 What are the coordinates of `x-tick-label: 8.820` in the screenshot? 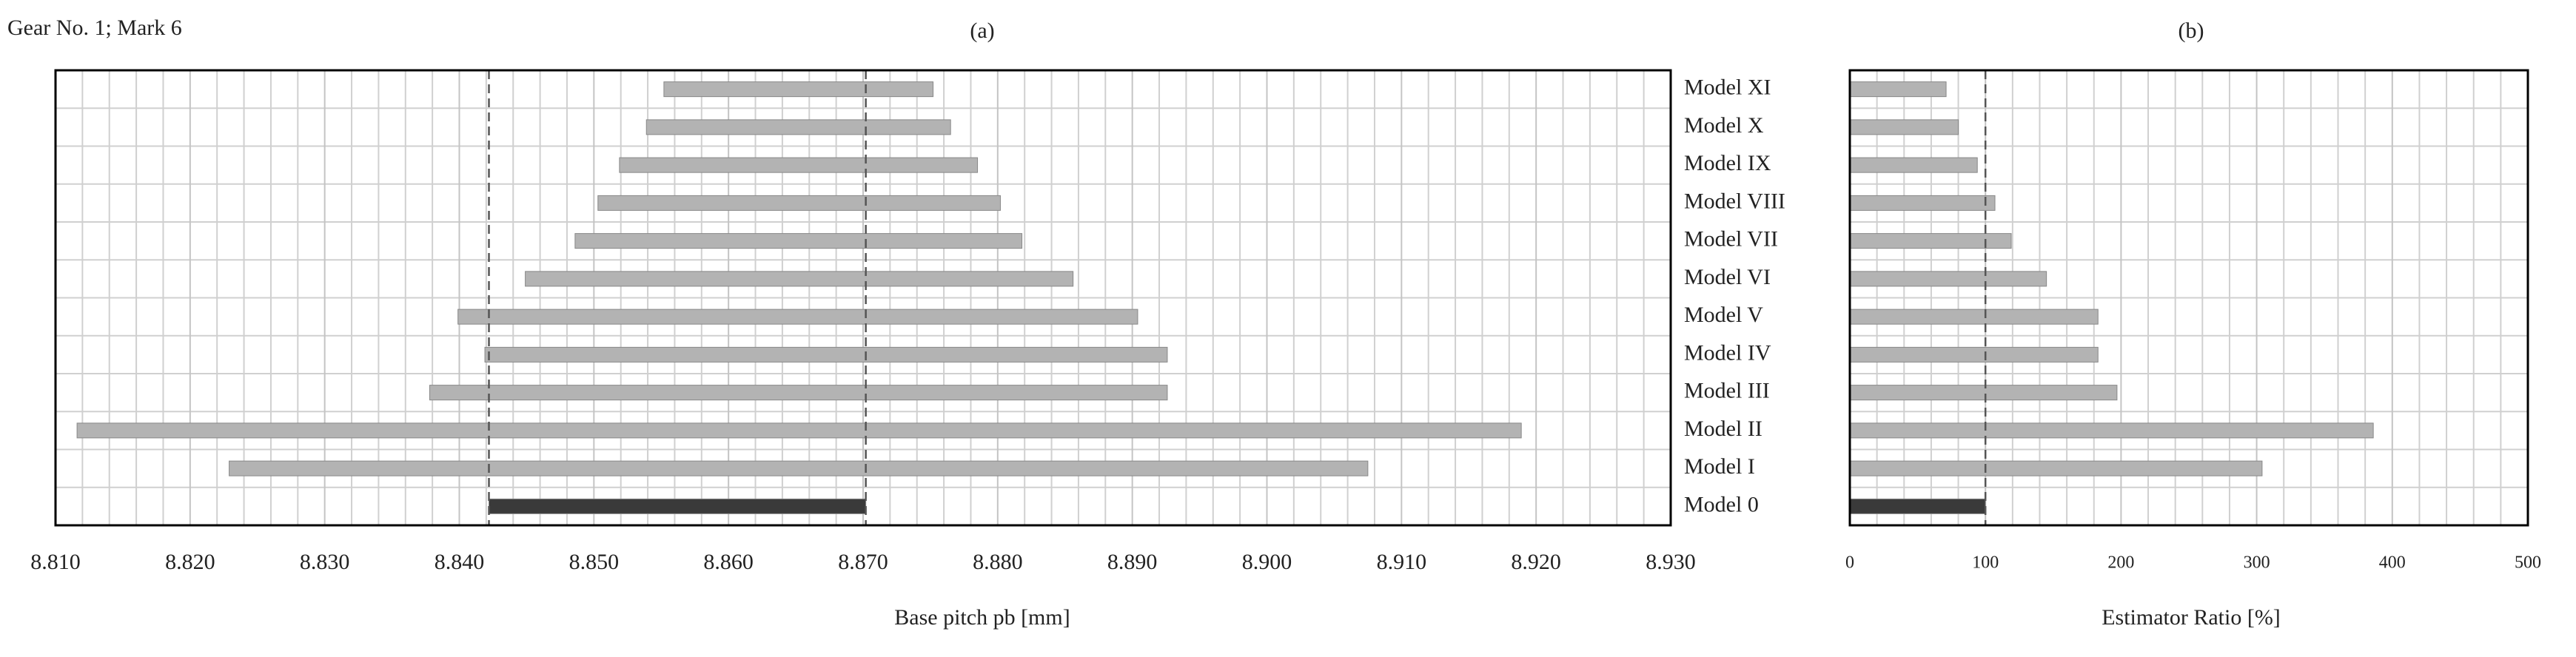 It's located at (190, 562).